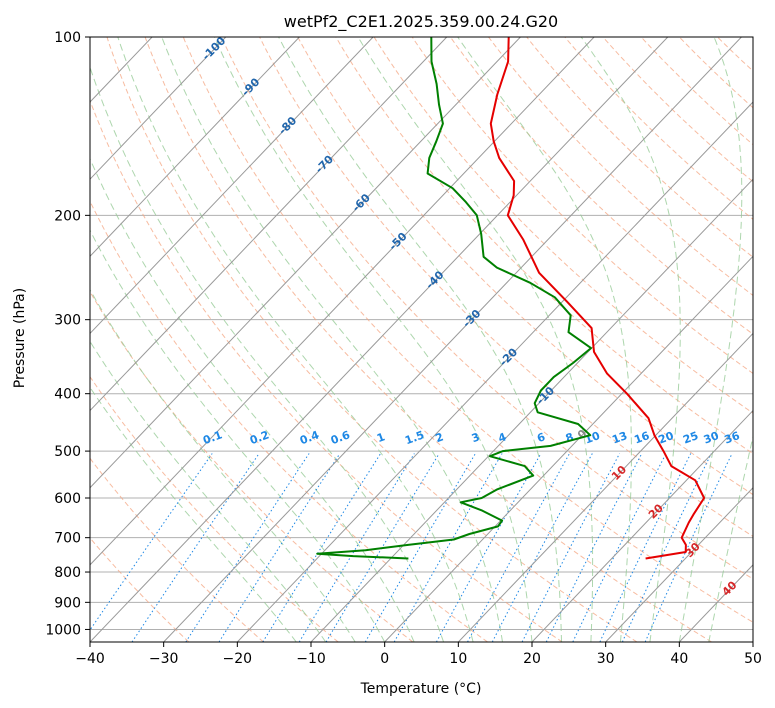  I want to click on y-tick-label: 100, so click(67, 38).